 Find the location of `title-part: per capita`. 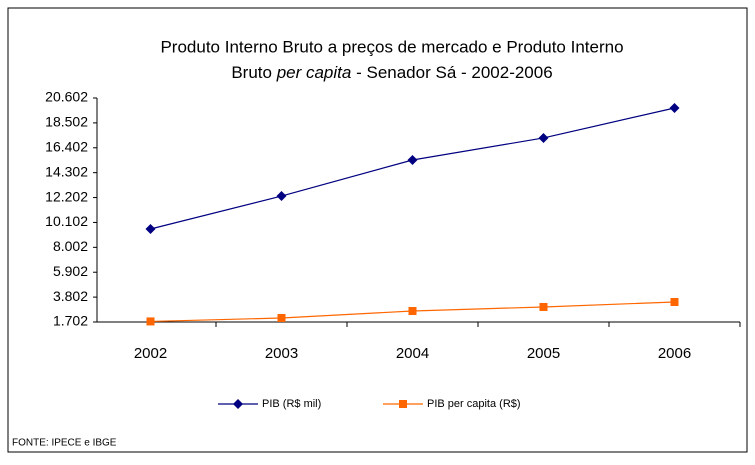

title-part: per capita is located at coordinates (314, 72).